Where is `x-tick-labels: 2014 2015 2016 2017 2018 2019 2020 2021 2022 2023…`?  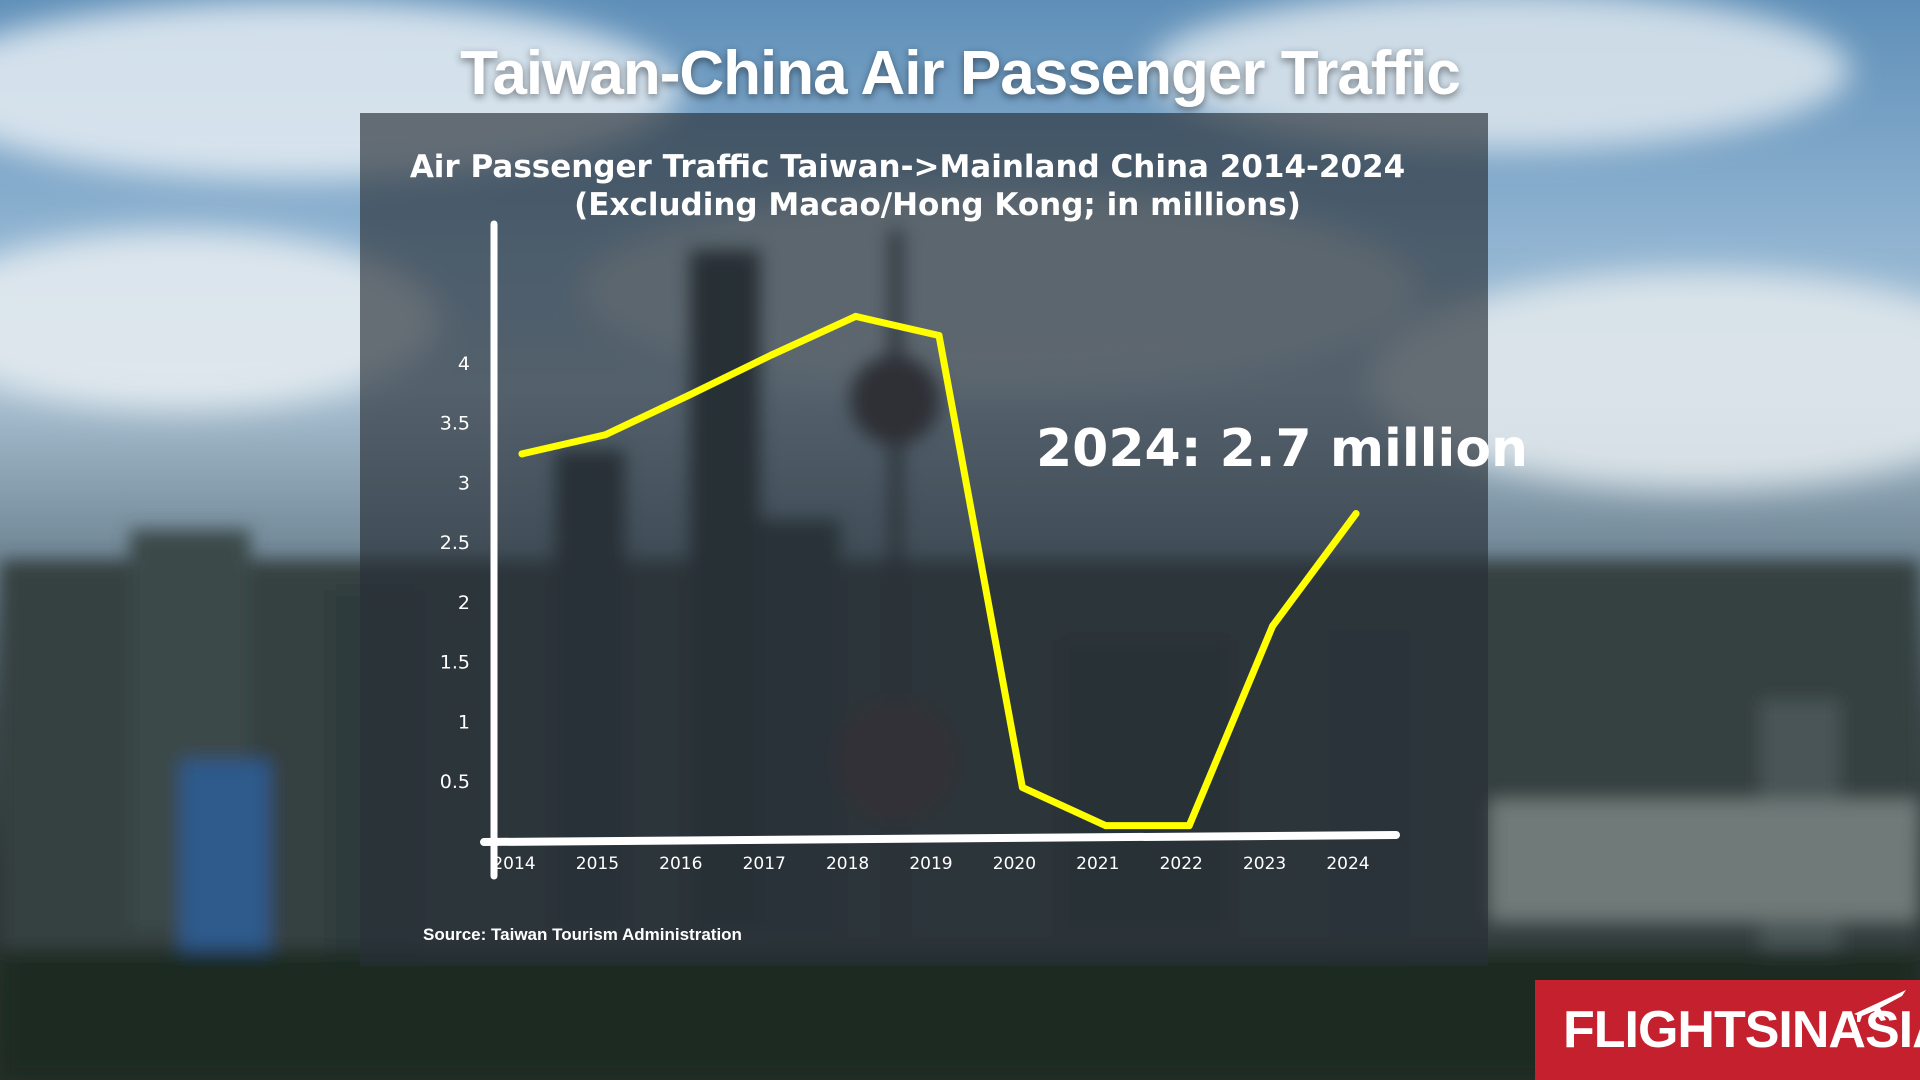
x-tick-labels: 2014 2015 2016 2017 2018 2019 2020 2021 2022 2023… is located at coordinates (930, 864).